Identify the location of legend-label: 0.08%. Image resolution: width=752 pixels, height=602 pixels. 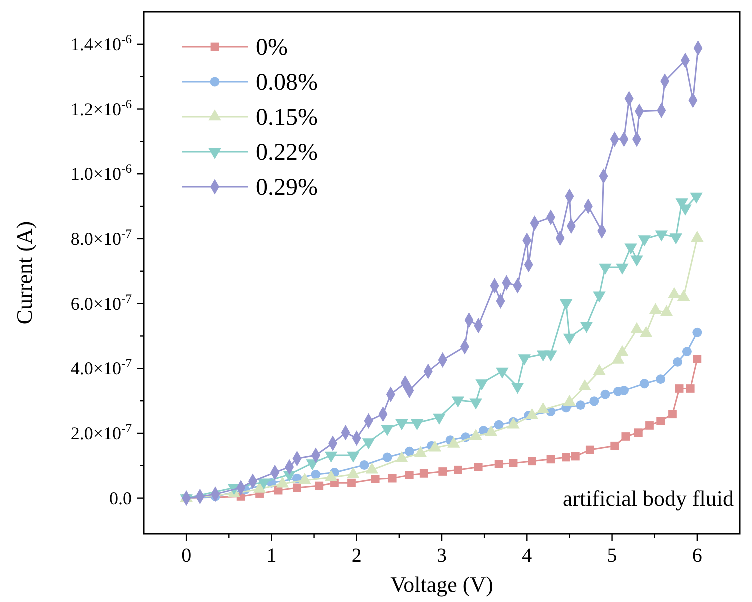
(287, 83).